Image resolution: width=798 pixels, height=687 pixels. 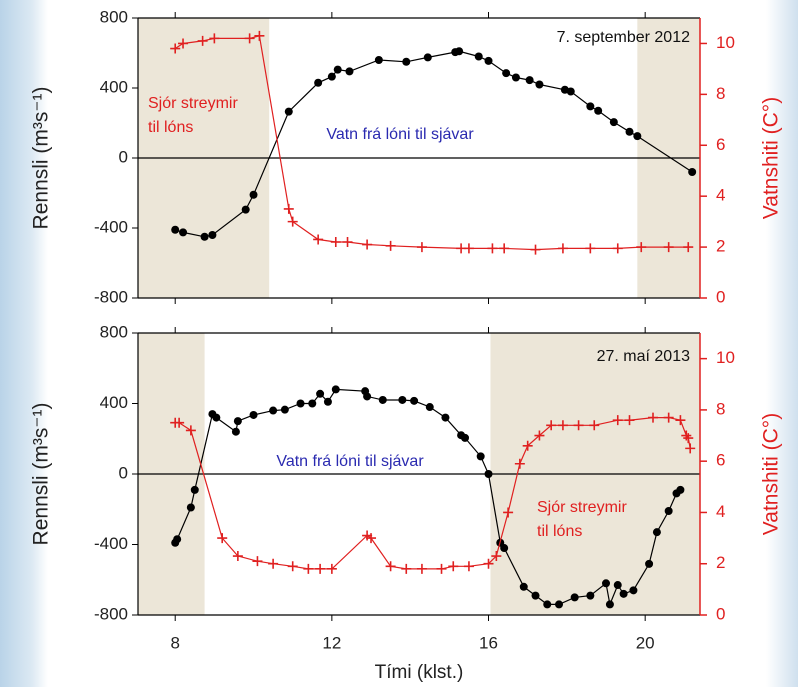 What do you see at coordinates (720, 460) in the screenshot?
I see `y2-tick-label: 6` at bounding box center [720, 460].